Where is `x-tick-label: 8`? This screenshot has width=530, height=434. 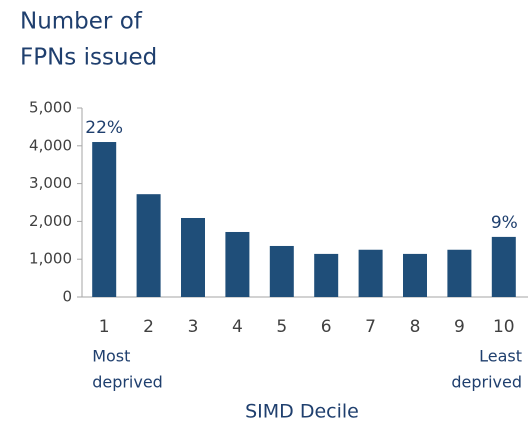 x-tick-label: 8 is located at coordinates (415, 327).